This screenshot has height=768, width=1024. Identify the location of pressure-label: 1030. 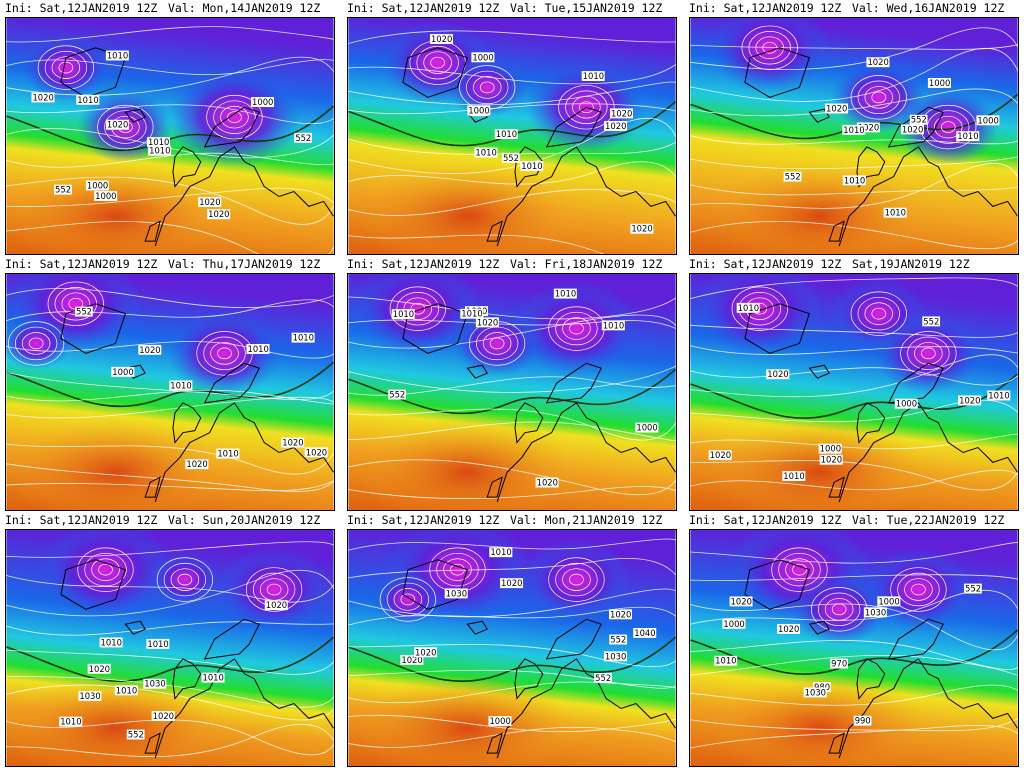
(875, 612).